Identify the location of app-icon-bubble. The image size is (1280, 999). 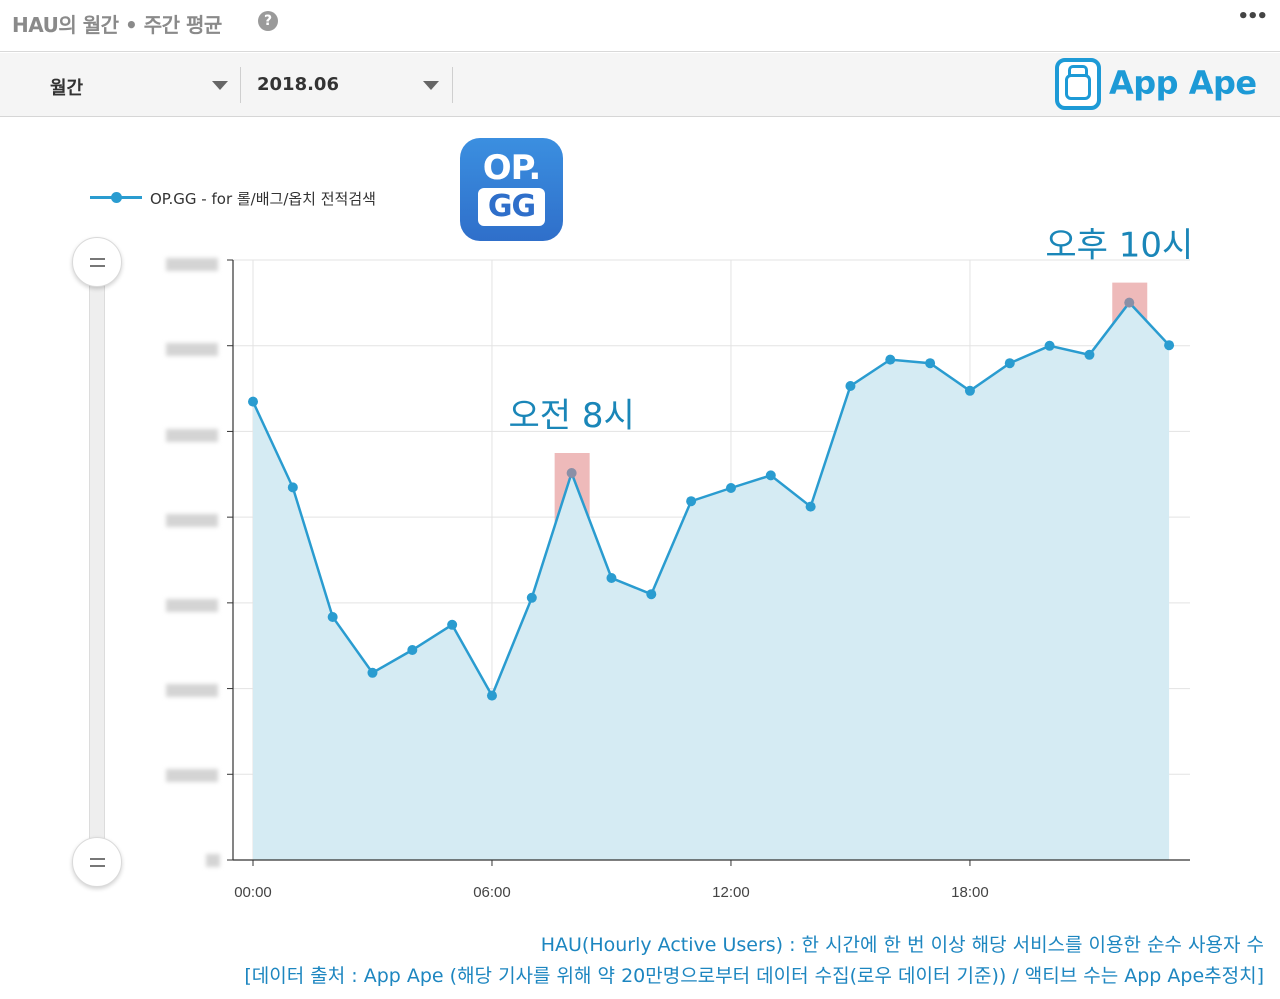
(511, 207).